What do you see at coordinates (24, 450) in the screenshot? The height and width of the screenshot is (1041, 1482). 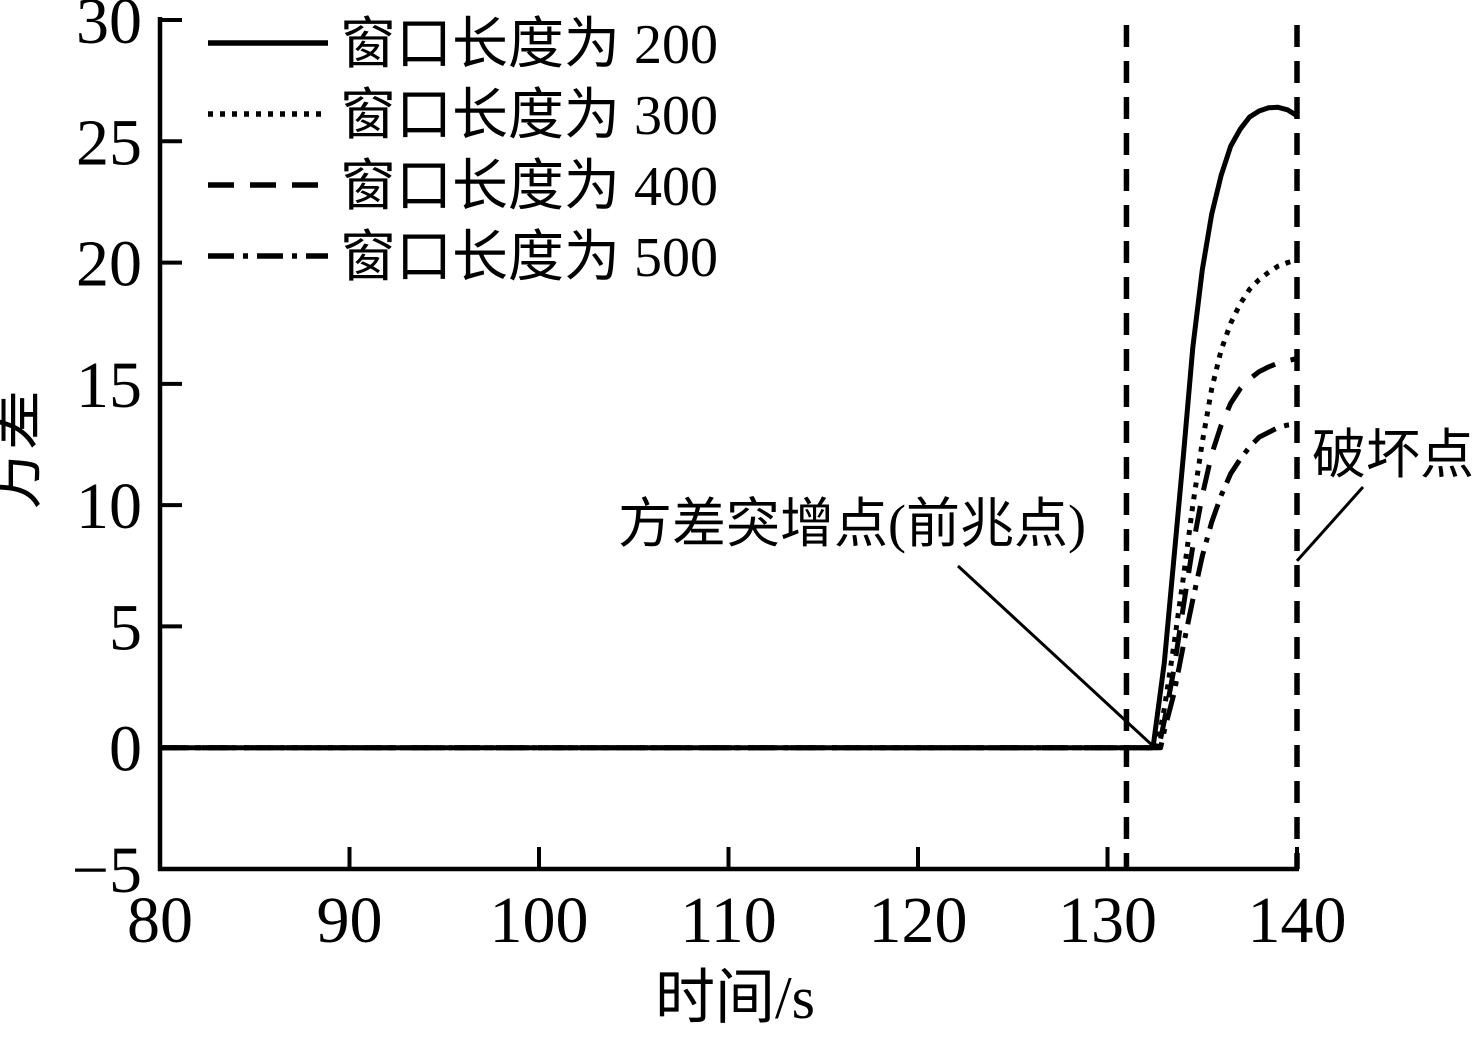 I see `y-axis-label: 方差` at bounding box center [24, 450].